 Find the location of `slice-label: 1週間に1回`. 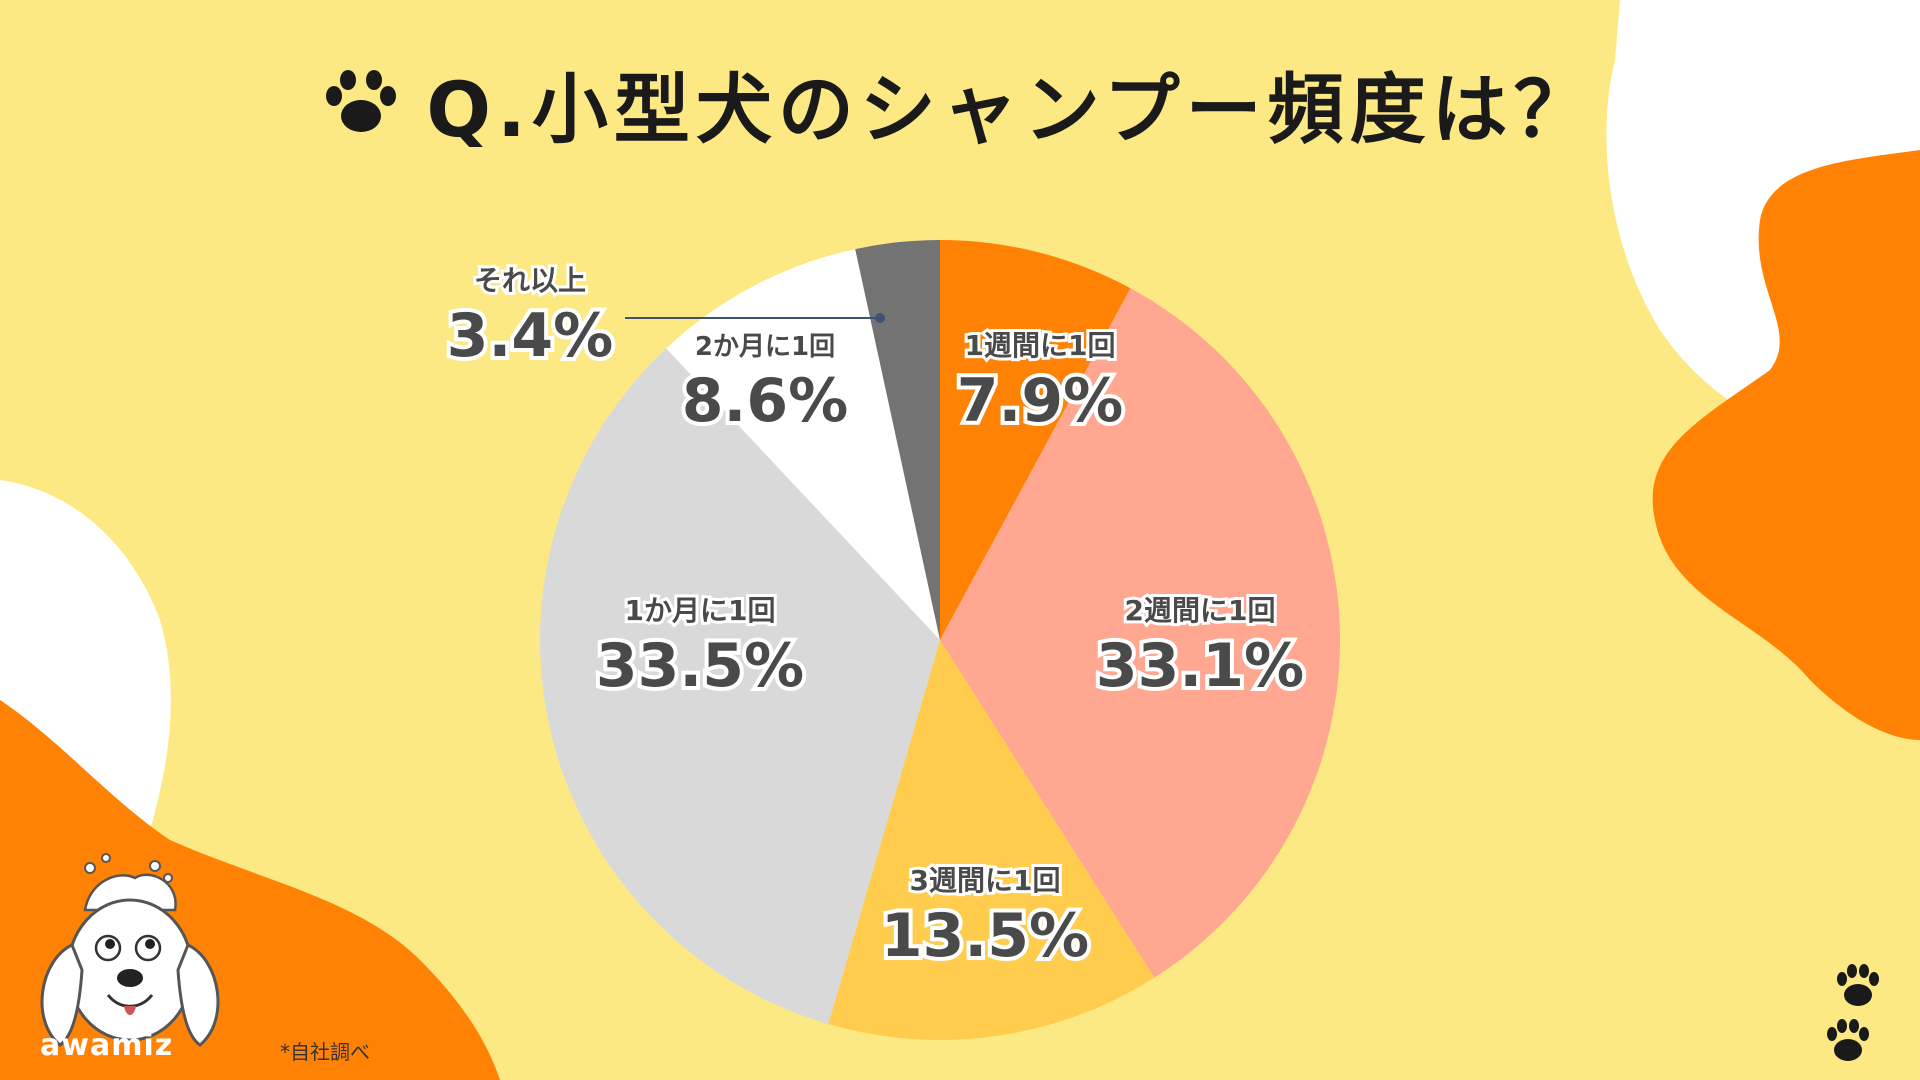

slice-label: 1週間に1回 is located at coordinates (1040, 345).